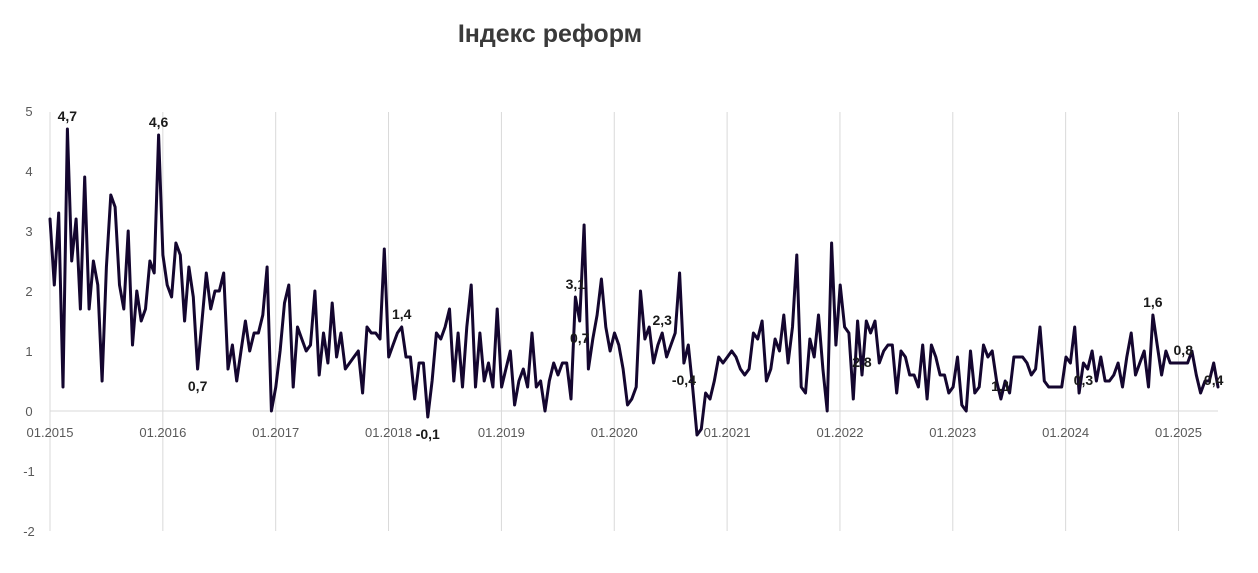 This screenshot has width=1258, height=573. What do you see at coordinates (275, 432) in the screenshot?
I see `x-tick-label: 01.2017` at bounding box center [275, 432].